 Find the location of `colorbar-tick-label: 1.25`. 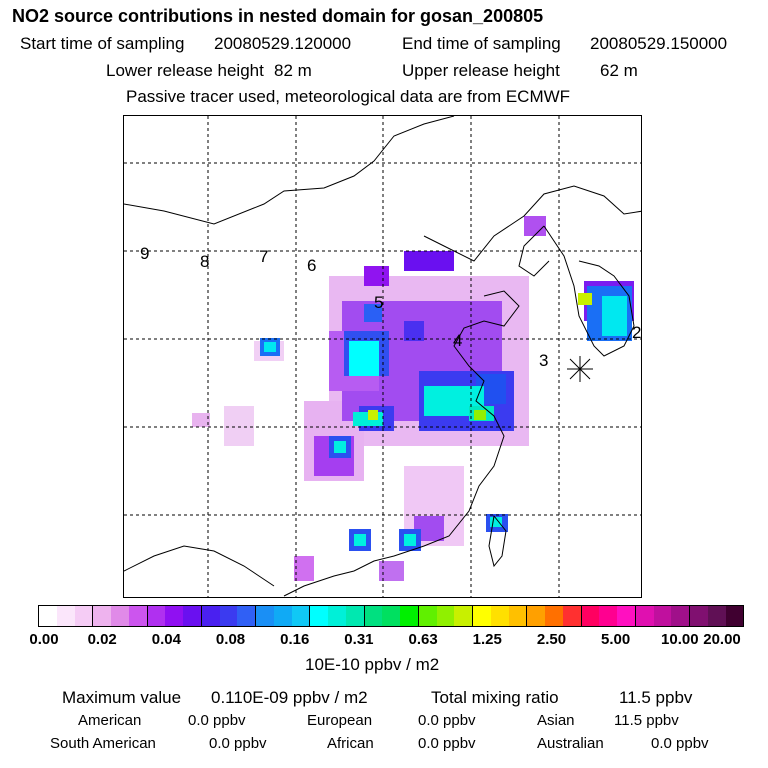

colorbar-tick-label: 1.25 is located at coordinates (487, 639).